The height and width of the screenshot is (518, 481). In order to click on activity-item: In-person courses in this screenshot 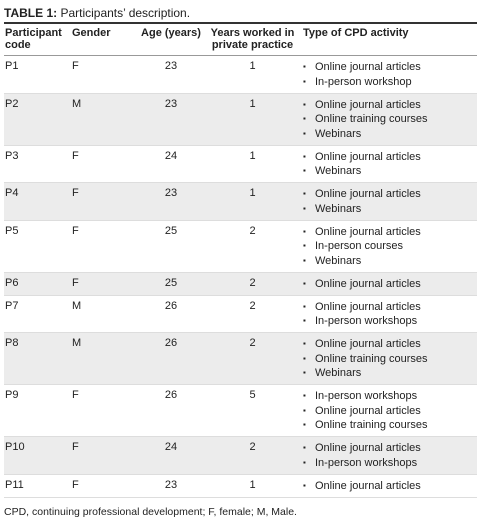, I will do `click(389, 246)`.